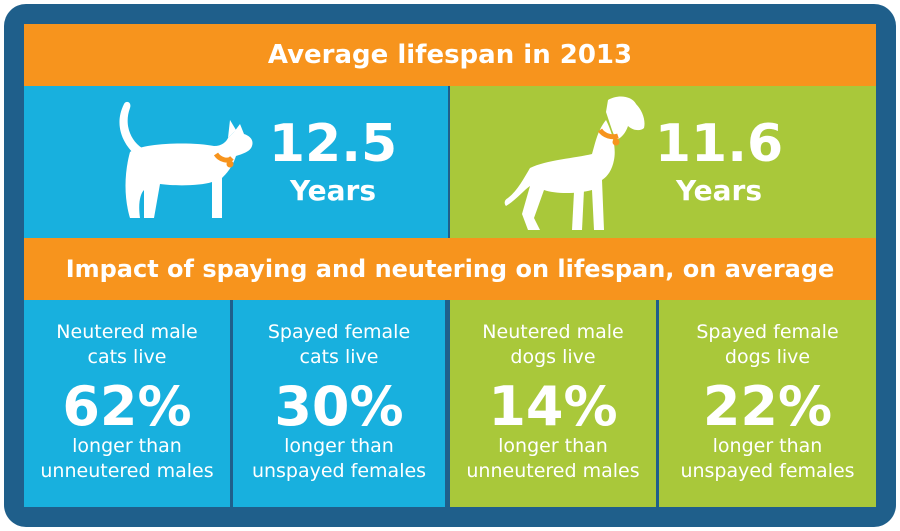 The image size is (900, 531). I want to click on stat-percent: 14%, so click(553, 406).